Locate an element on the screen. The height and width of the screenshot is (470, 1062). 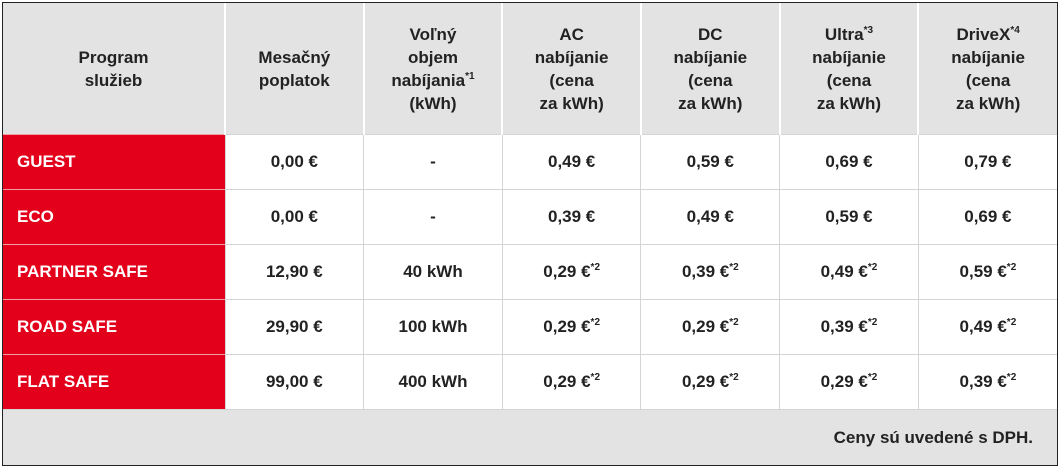
table-cell: 0,79 € is located at coordinates (987, 162).